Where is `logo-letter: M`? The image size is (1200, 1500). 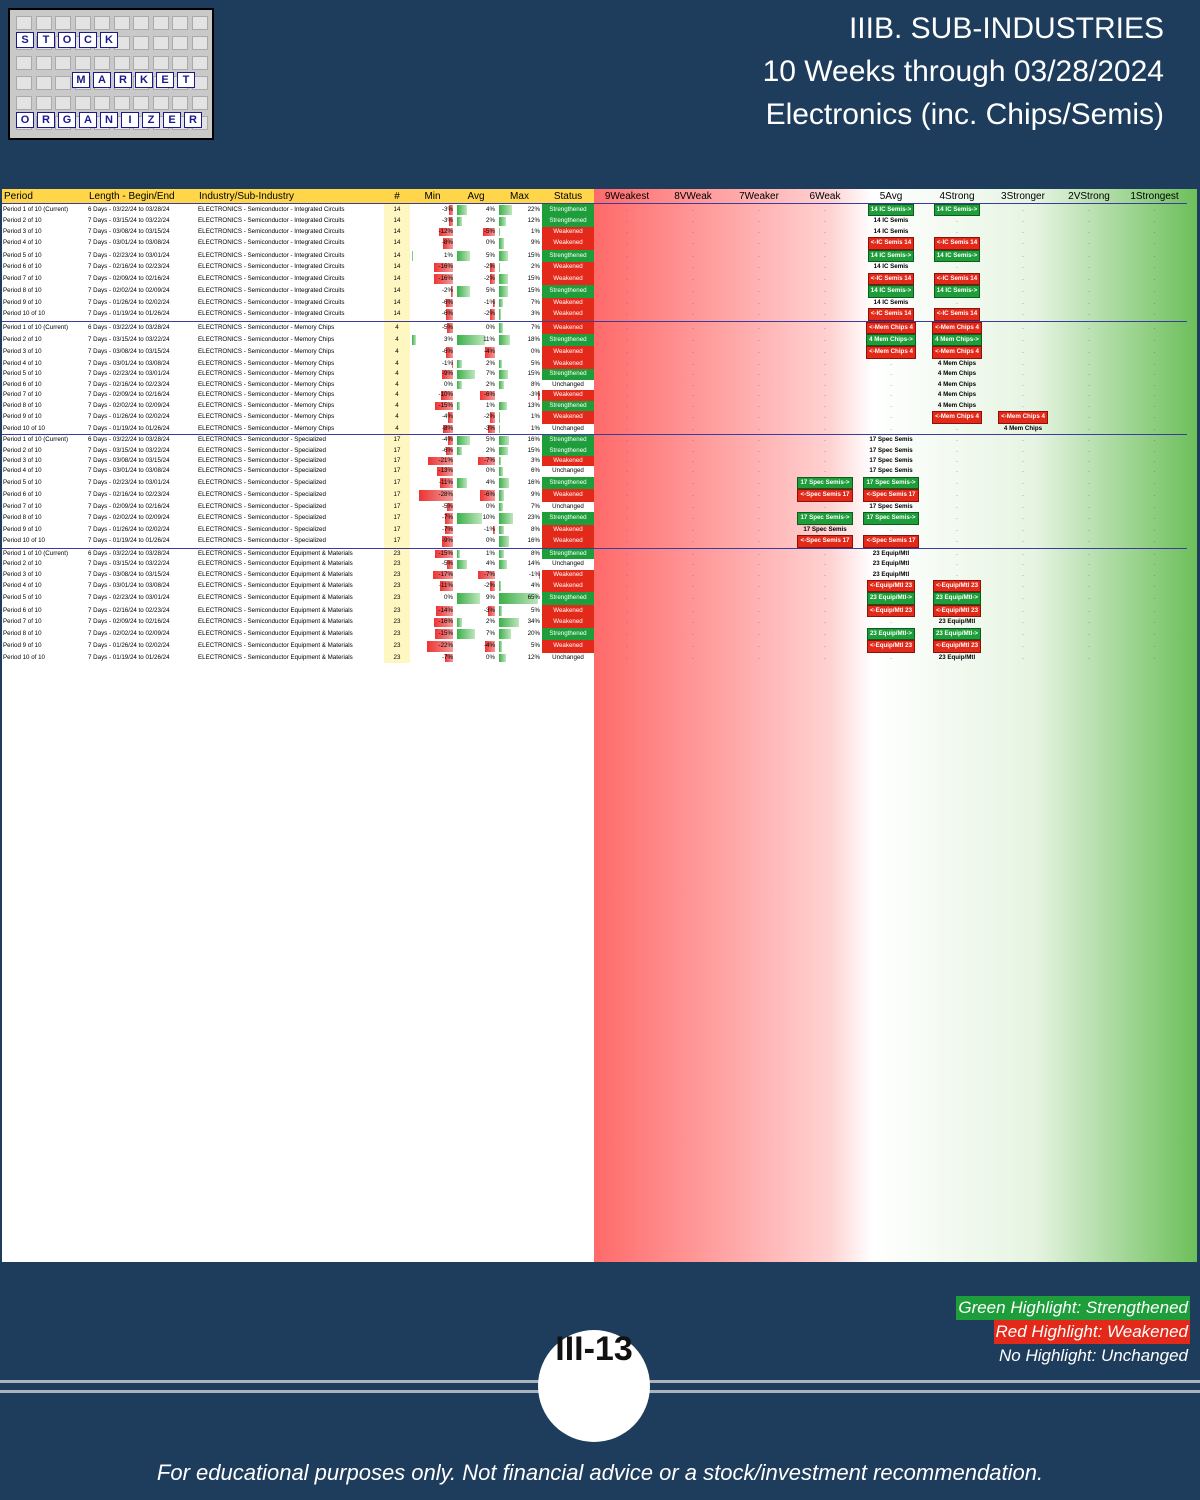
logo-letter: M is located at coordinates (81, 80).